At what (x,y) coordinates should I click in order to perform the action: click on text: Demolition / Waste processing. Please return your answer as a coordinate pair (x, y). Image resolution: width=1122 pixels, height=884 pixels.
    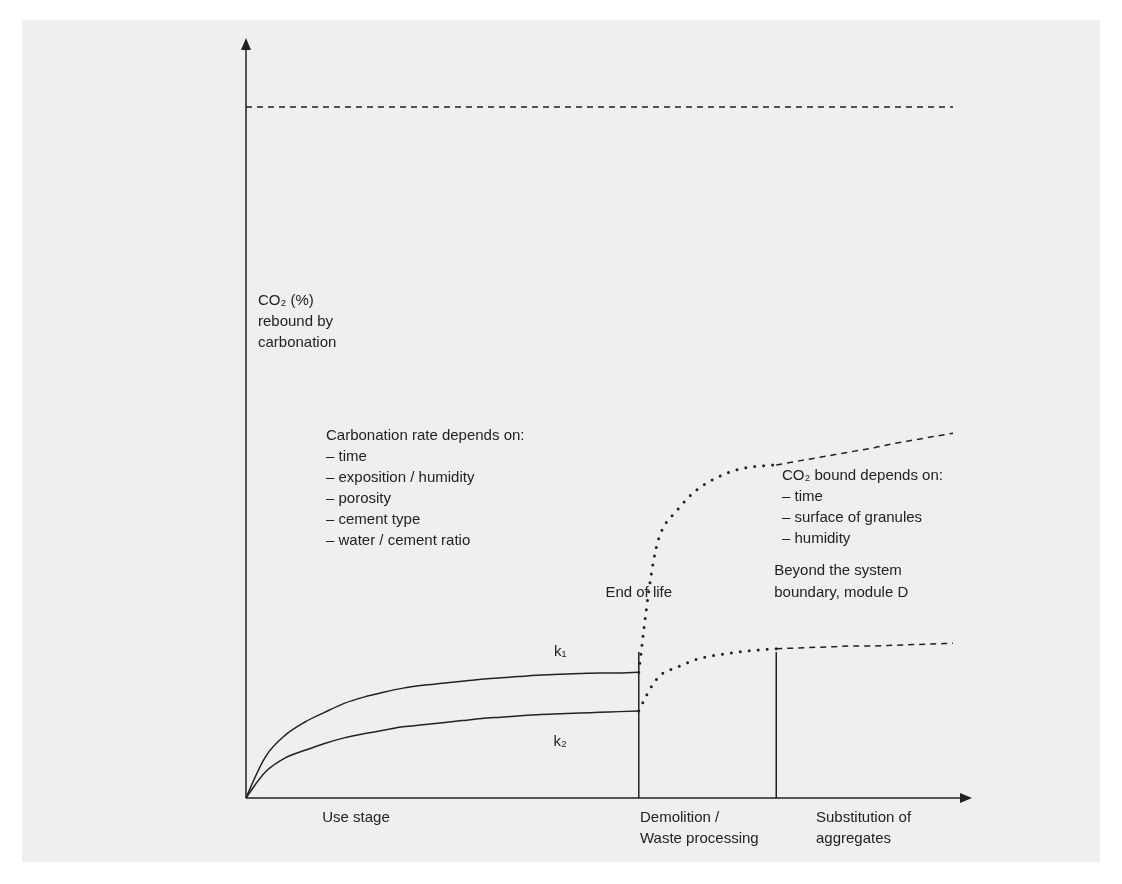
    Looking at the image, I should click on (699, 827).